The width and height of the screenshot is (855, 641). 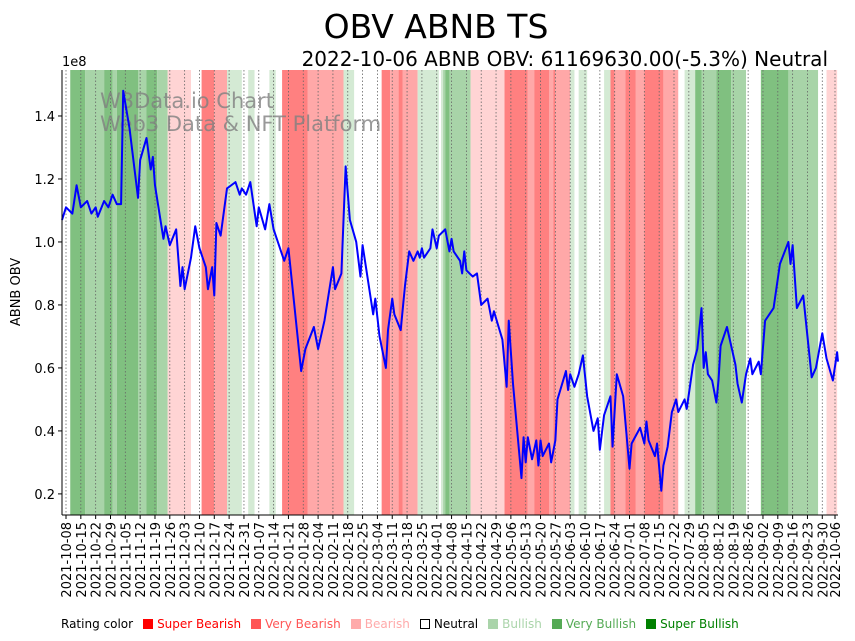 I want to click on x-tick-label: 2022-05-06, so click(x=512, y=560).